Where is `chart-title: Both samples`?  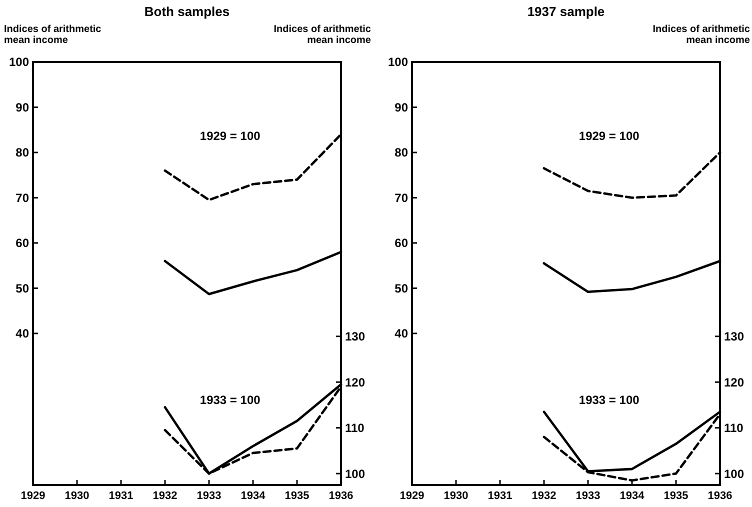 chart-title: Both samples is located at coordinates (187, 11).